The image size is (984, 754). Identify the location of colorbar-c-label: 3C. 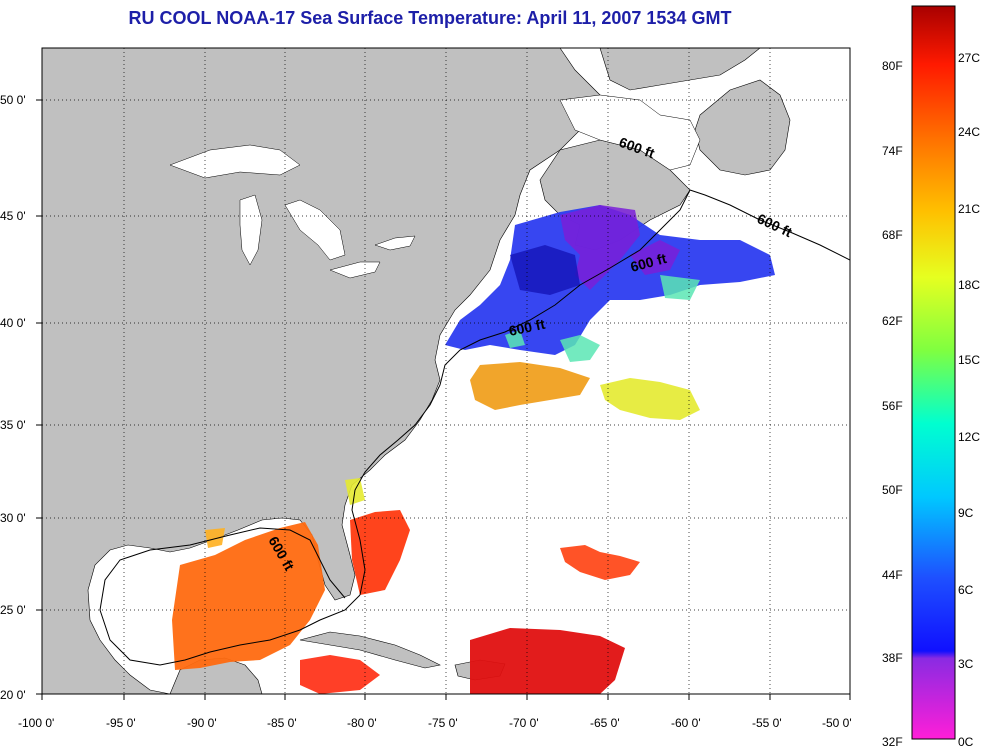
(966, 664).